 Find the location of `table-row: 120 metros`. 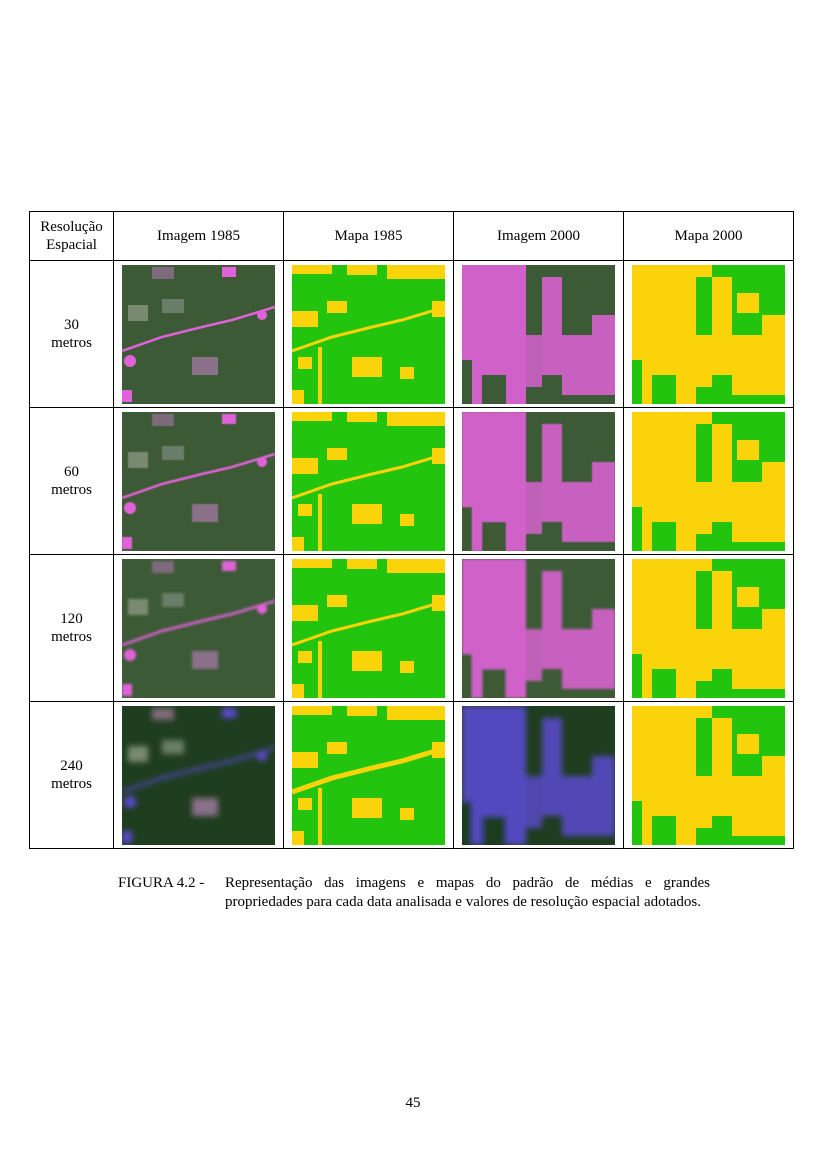

table-row: 120 metros is located at coordinates (411, 628).